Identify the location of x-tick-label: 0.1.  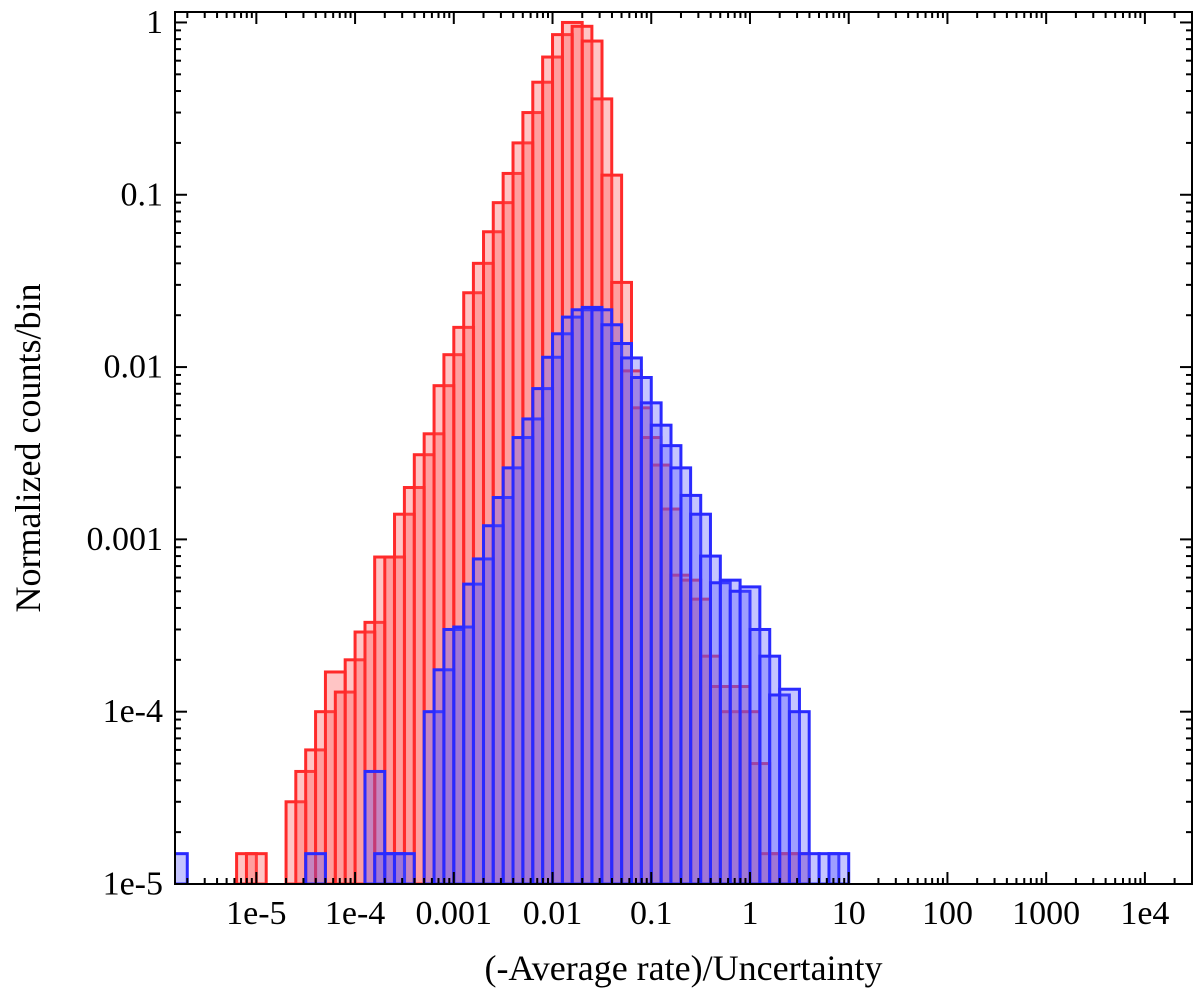
(651, 913).